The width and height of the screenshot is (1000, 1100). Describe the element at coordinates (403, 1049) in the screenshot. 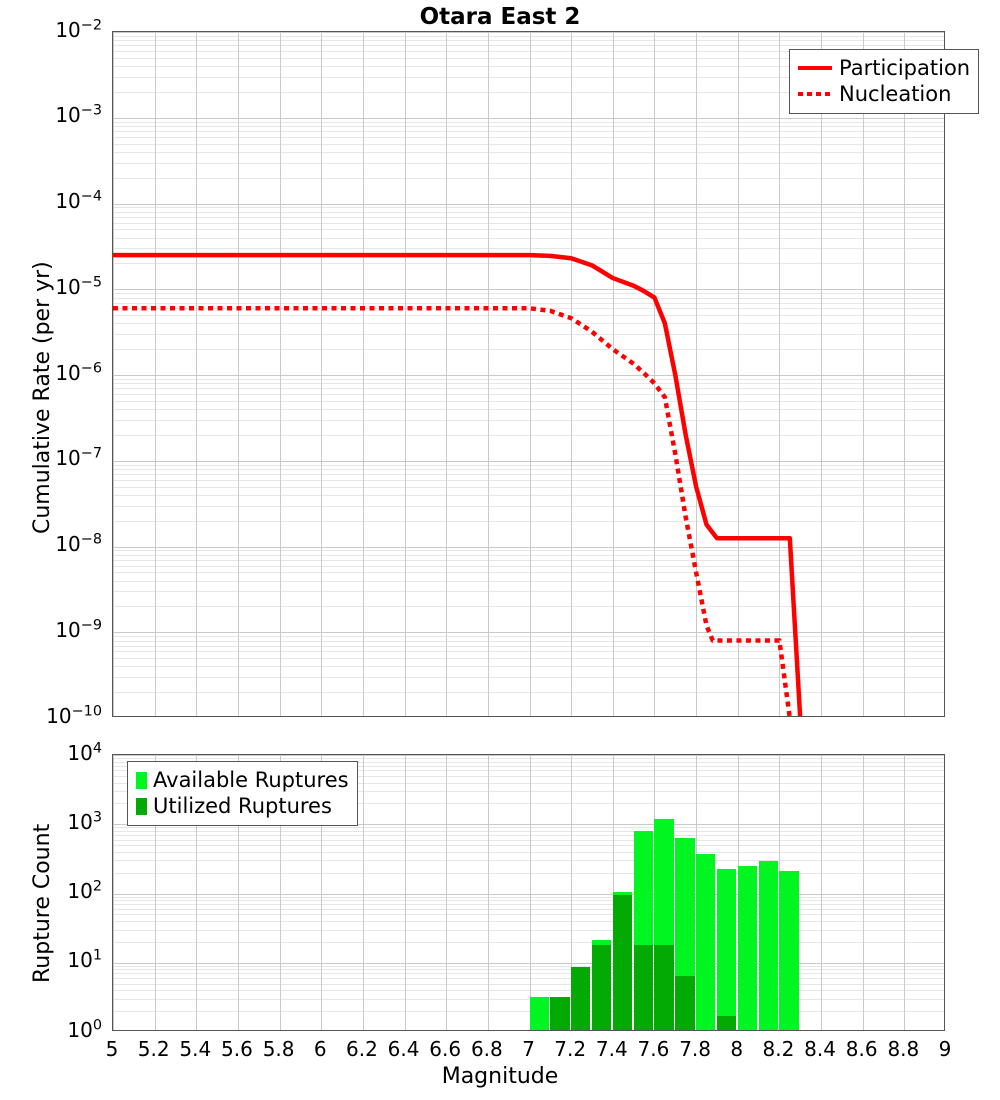

I see `x-tick-label: 6.4` at that location.